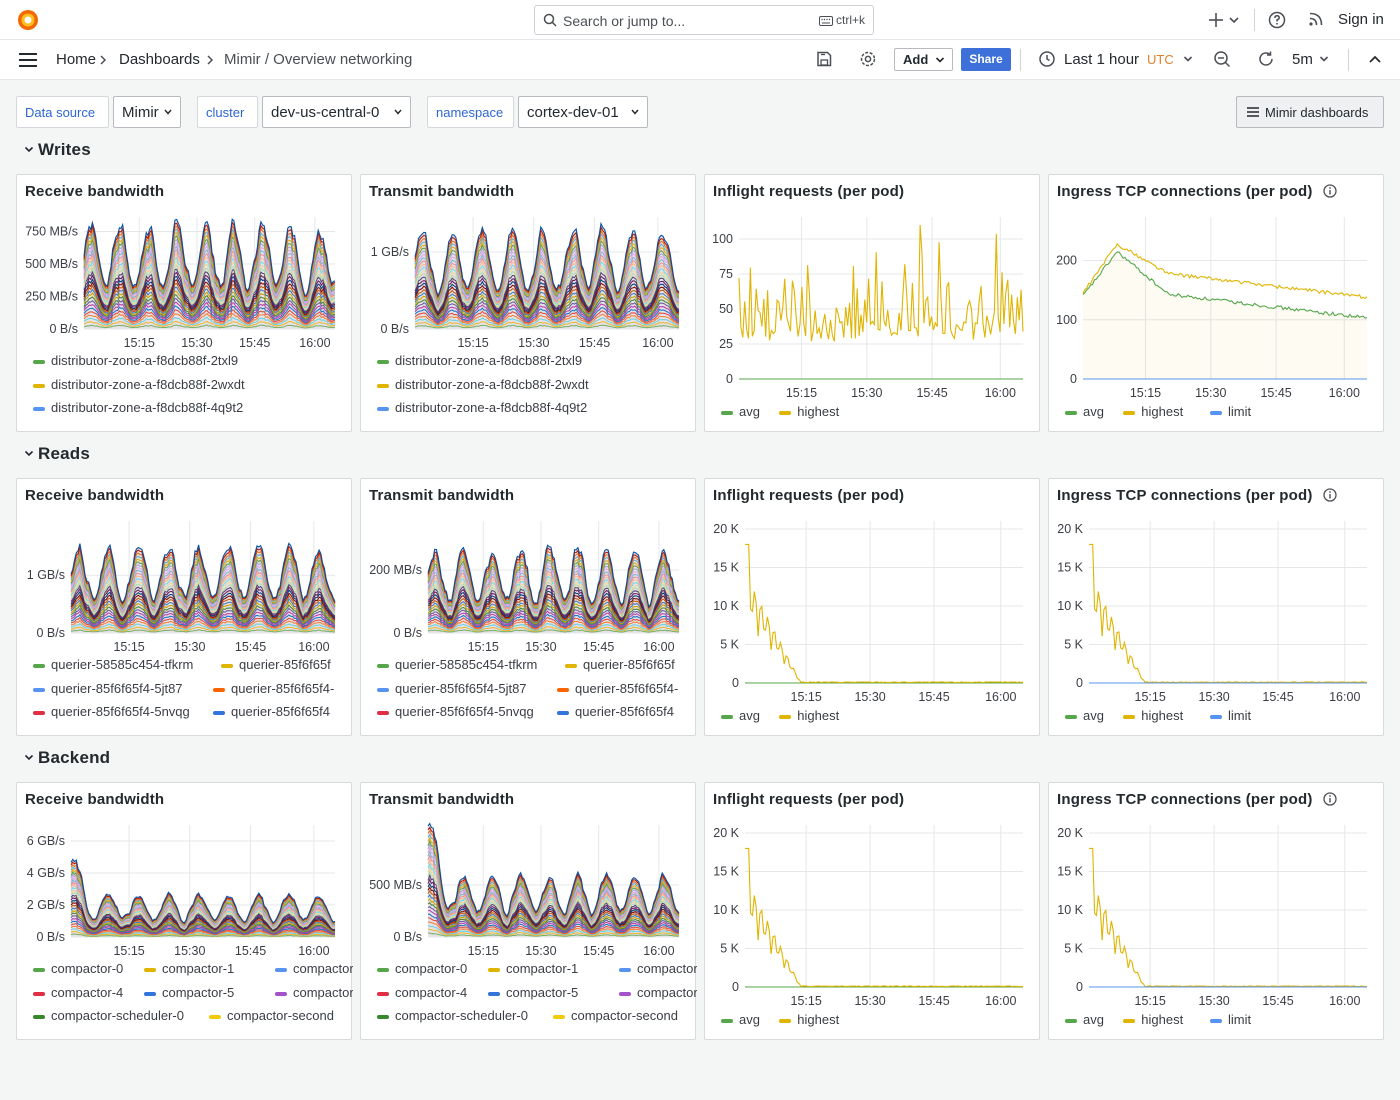  I want to click on row-header-writes: Writes, so click(124, 150).